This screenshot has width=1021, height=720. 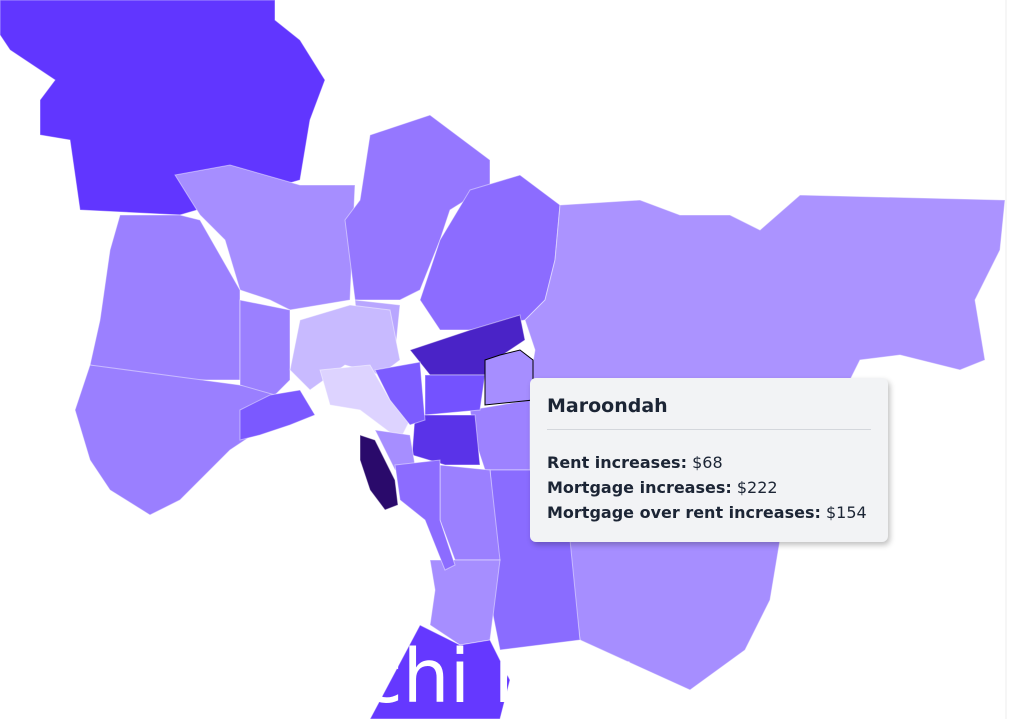 I want to click on row-value: $154, so click(x=846, y=512).